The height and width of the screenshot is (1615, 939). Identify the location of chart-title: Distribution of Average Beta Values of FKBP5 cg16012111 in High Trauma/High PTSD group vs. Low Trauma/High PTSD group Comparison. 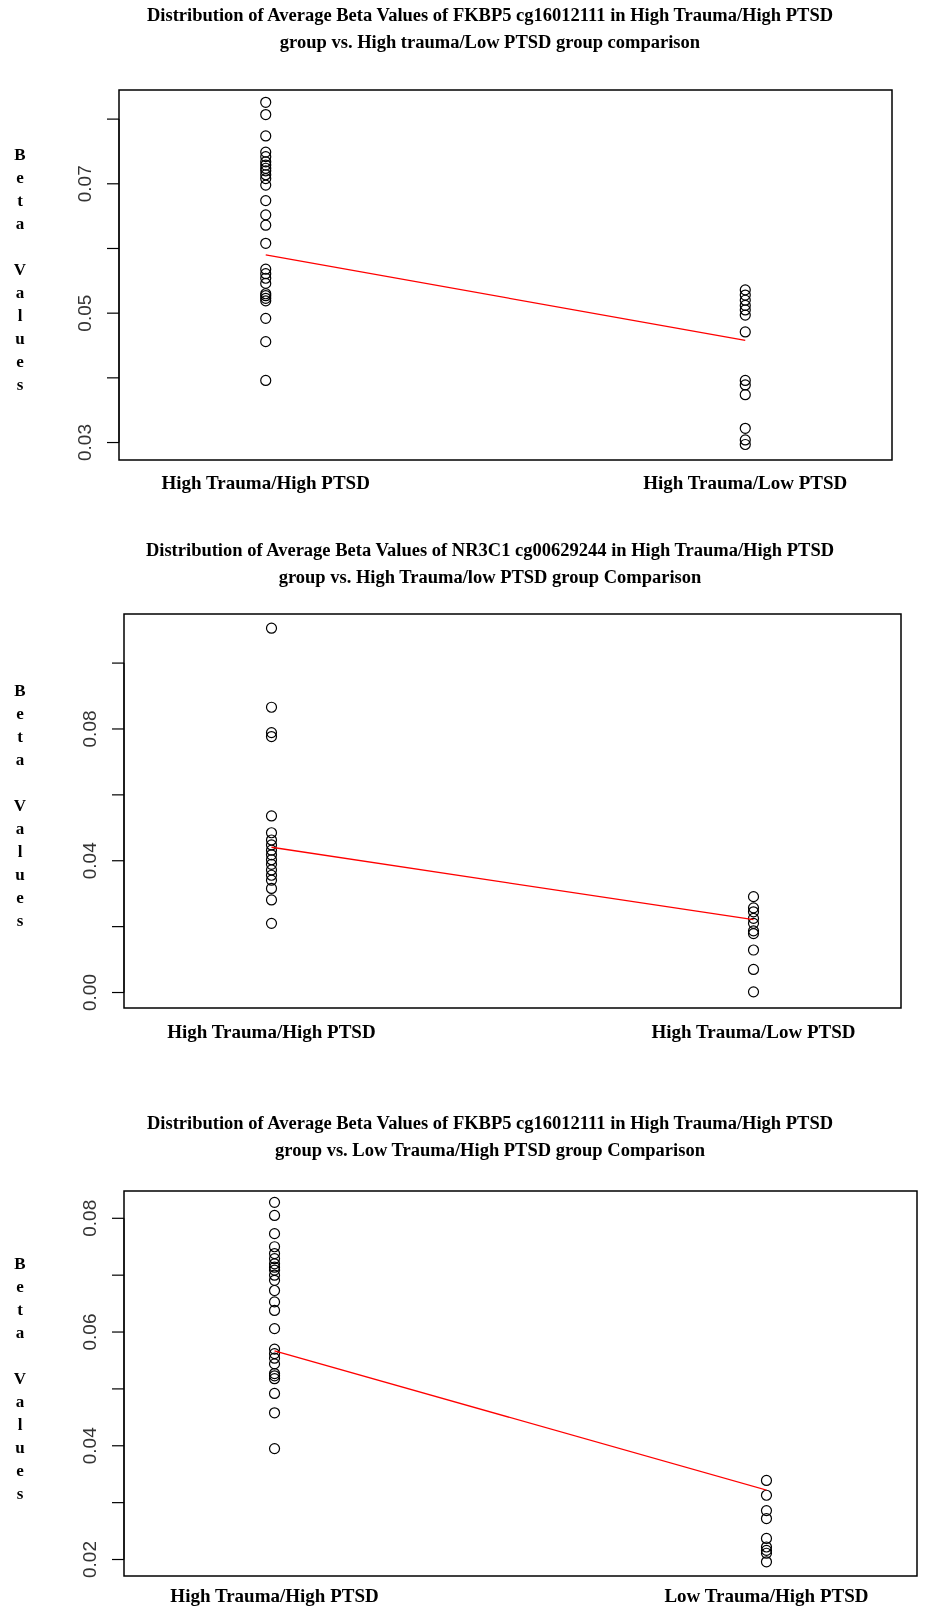
(490, 1136).